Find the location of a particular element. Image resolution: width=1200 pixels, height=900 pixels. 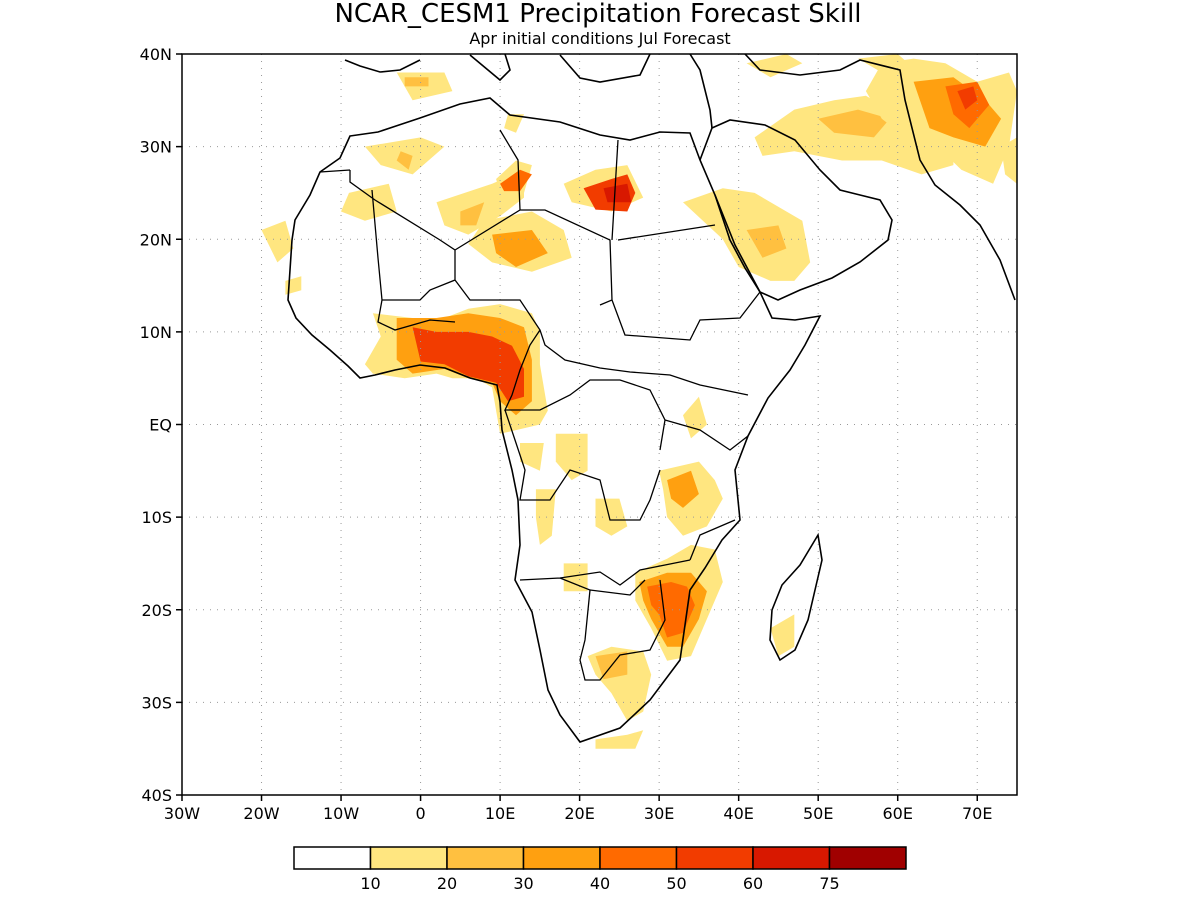

lon-tick-label: 10W is located at coordinates (341, 813).